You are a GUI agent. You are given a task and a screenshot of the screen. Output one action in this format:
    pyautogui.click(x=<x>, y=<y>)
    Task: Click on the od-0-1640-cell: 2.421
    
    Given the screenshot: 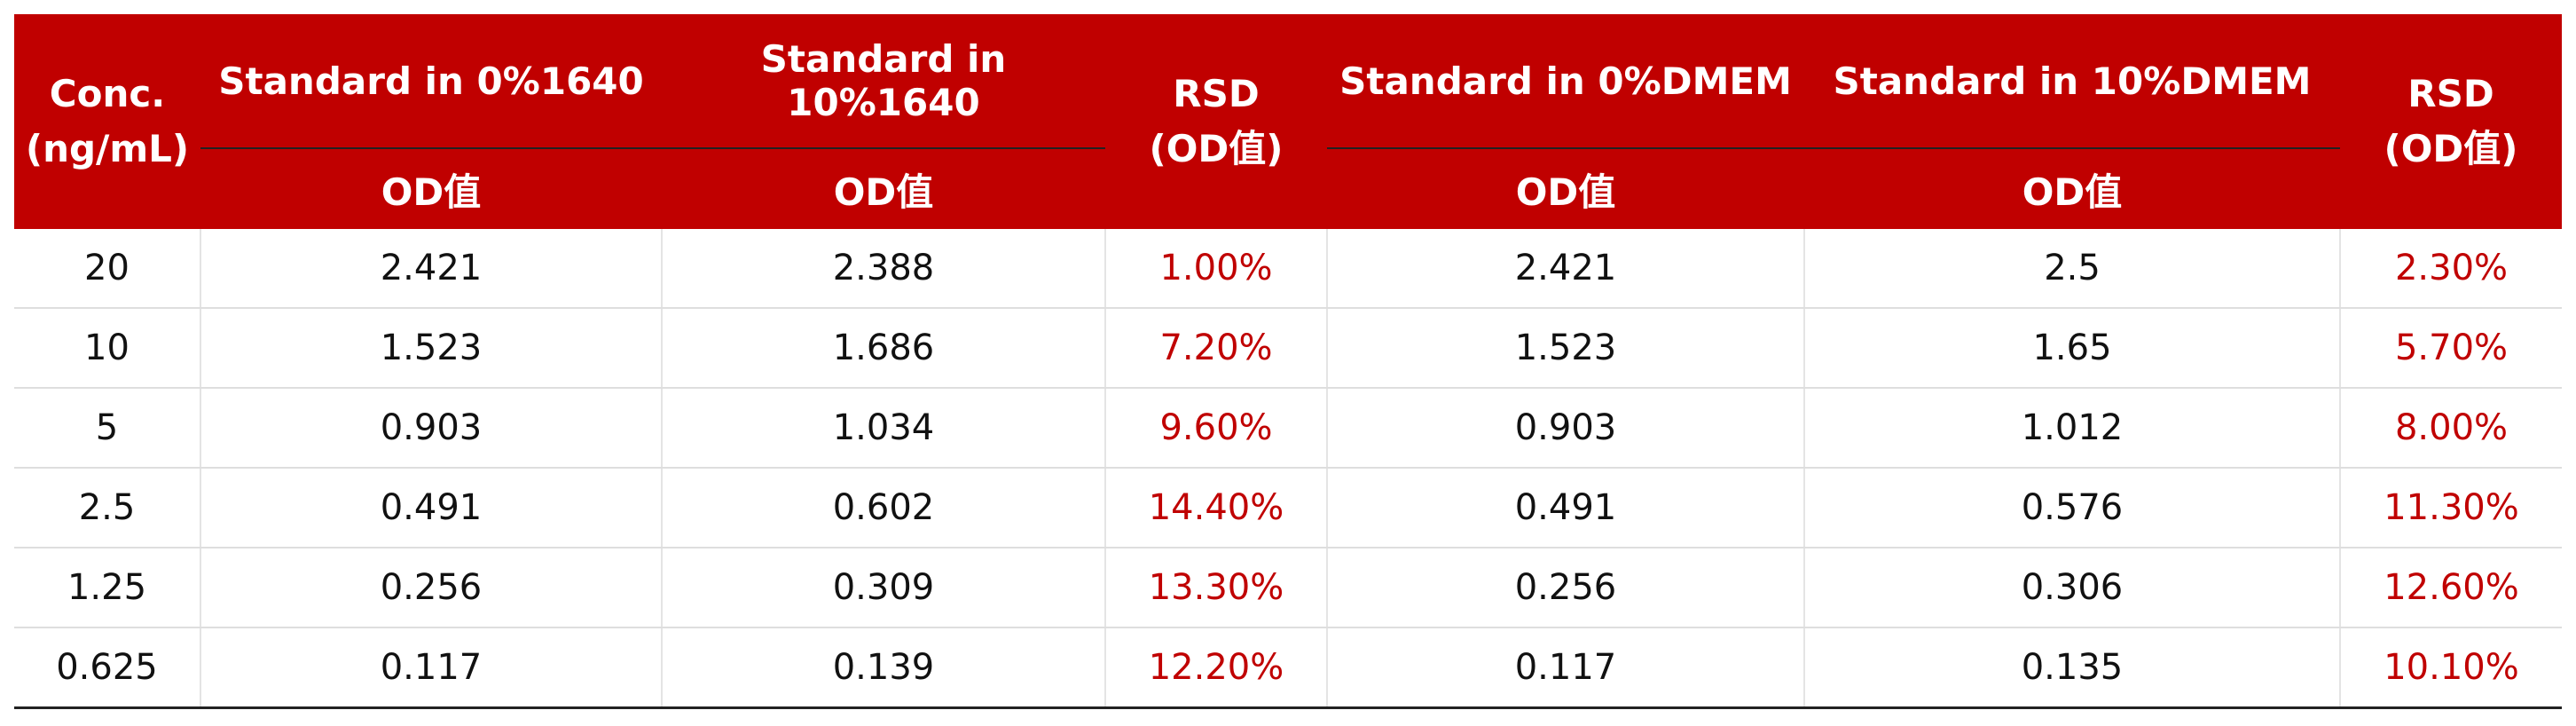 What is the action you would take?
    pyautogui.click(x=431, y=269)
    